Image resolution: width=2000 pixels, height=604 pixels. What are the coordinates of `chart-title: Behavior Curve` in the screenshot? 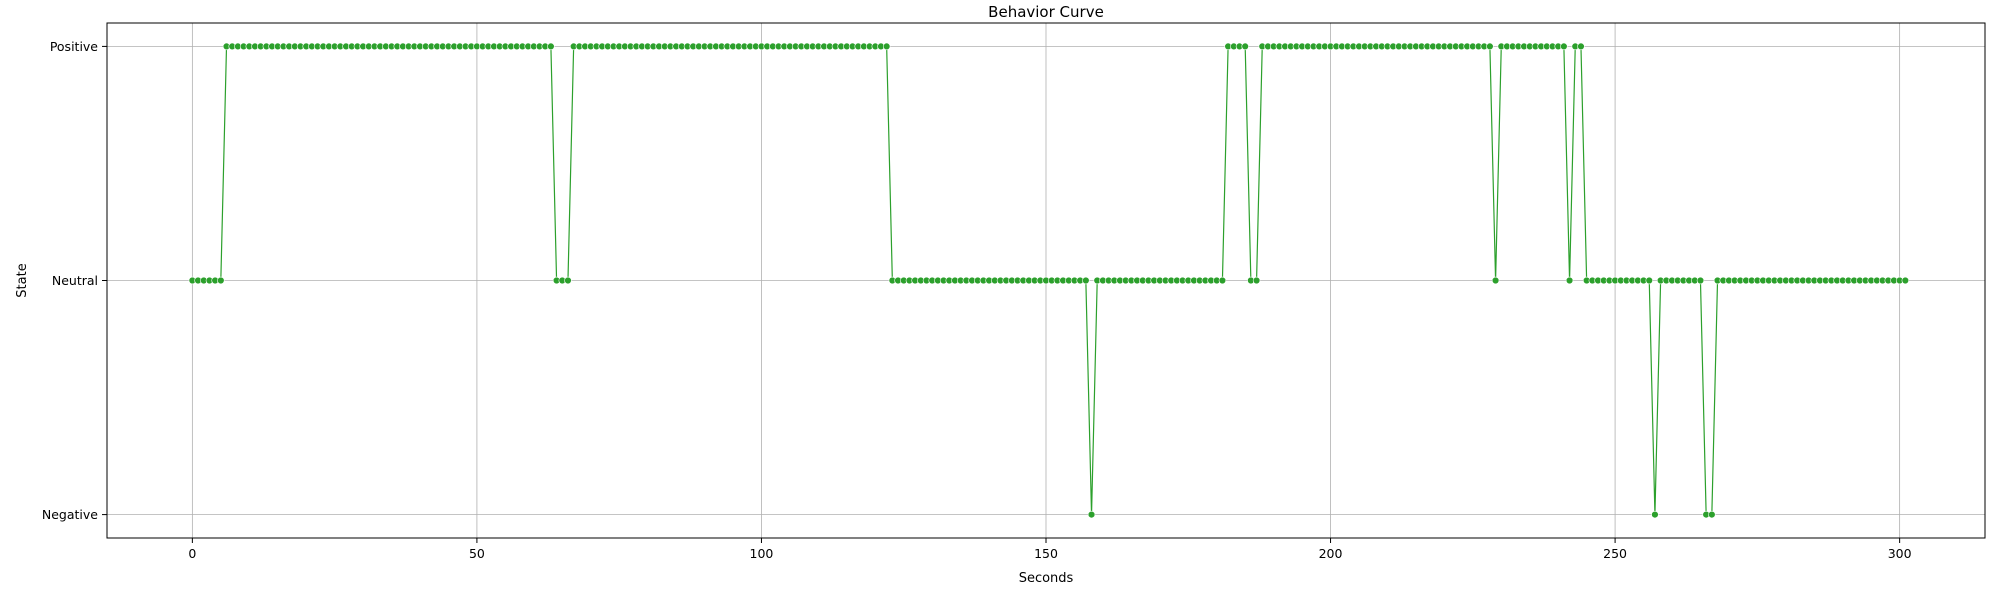 It's located at (1046, 12).